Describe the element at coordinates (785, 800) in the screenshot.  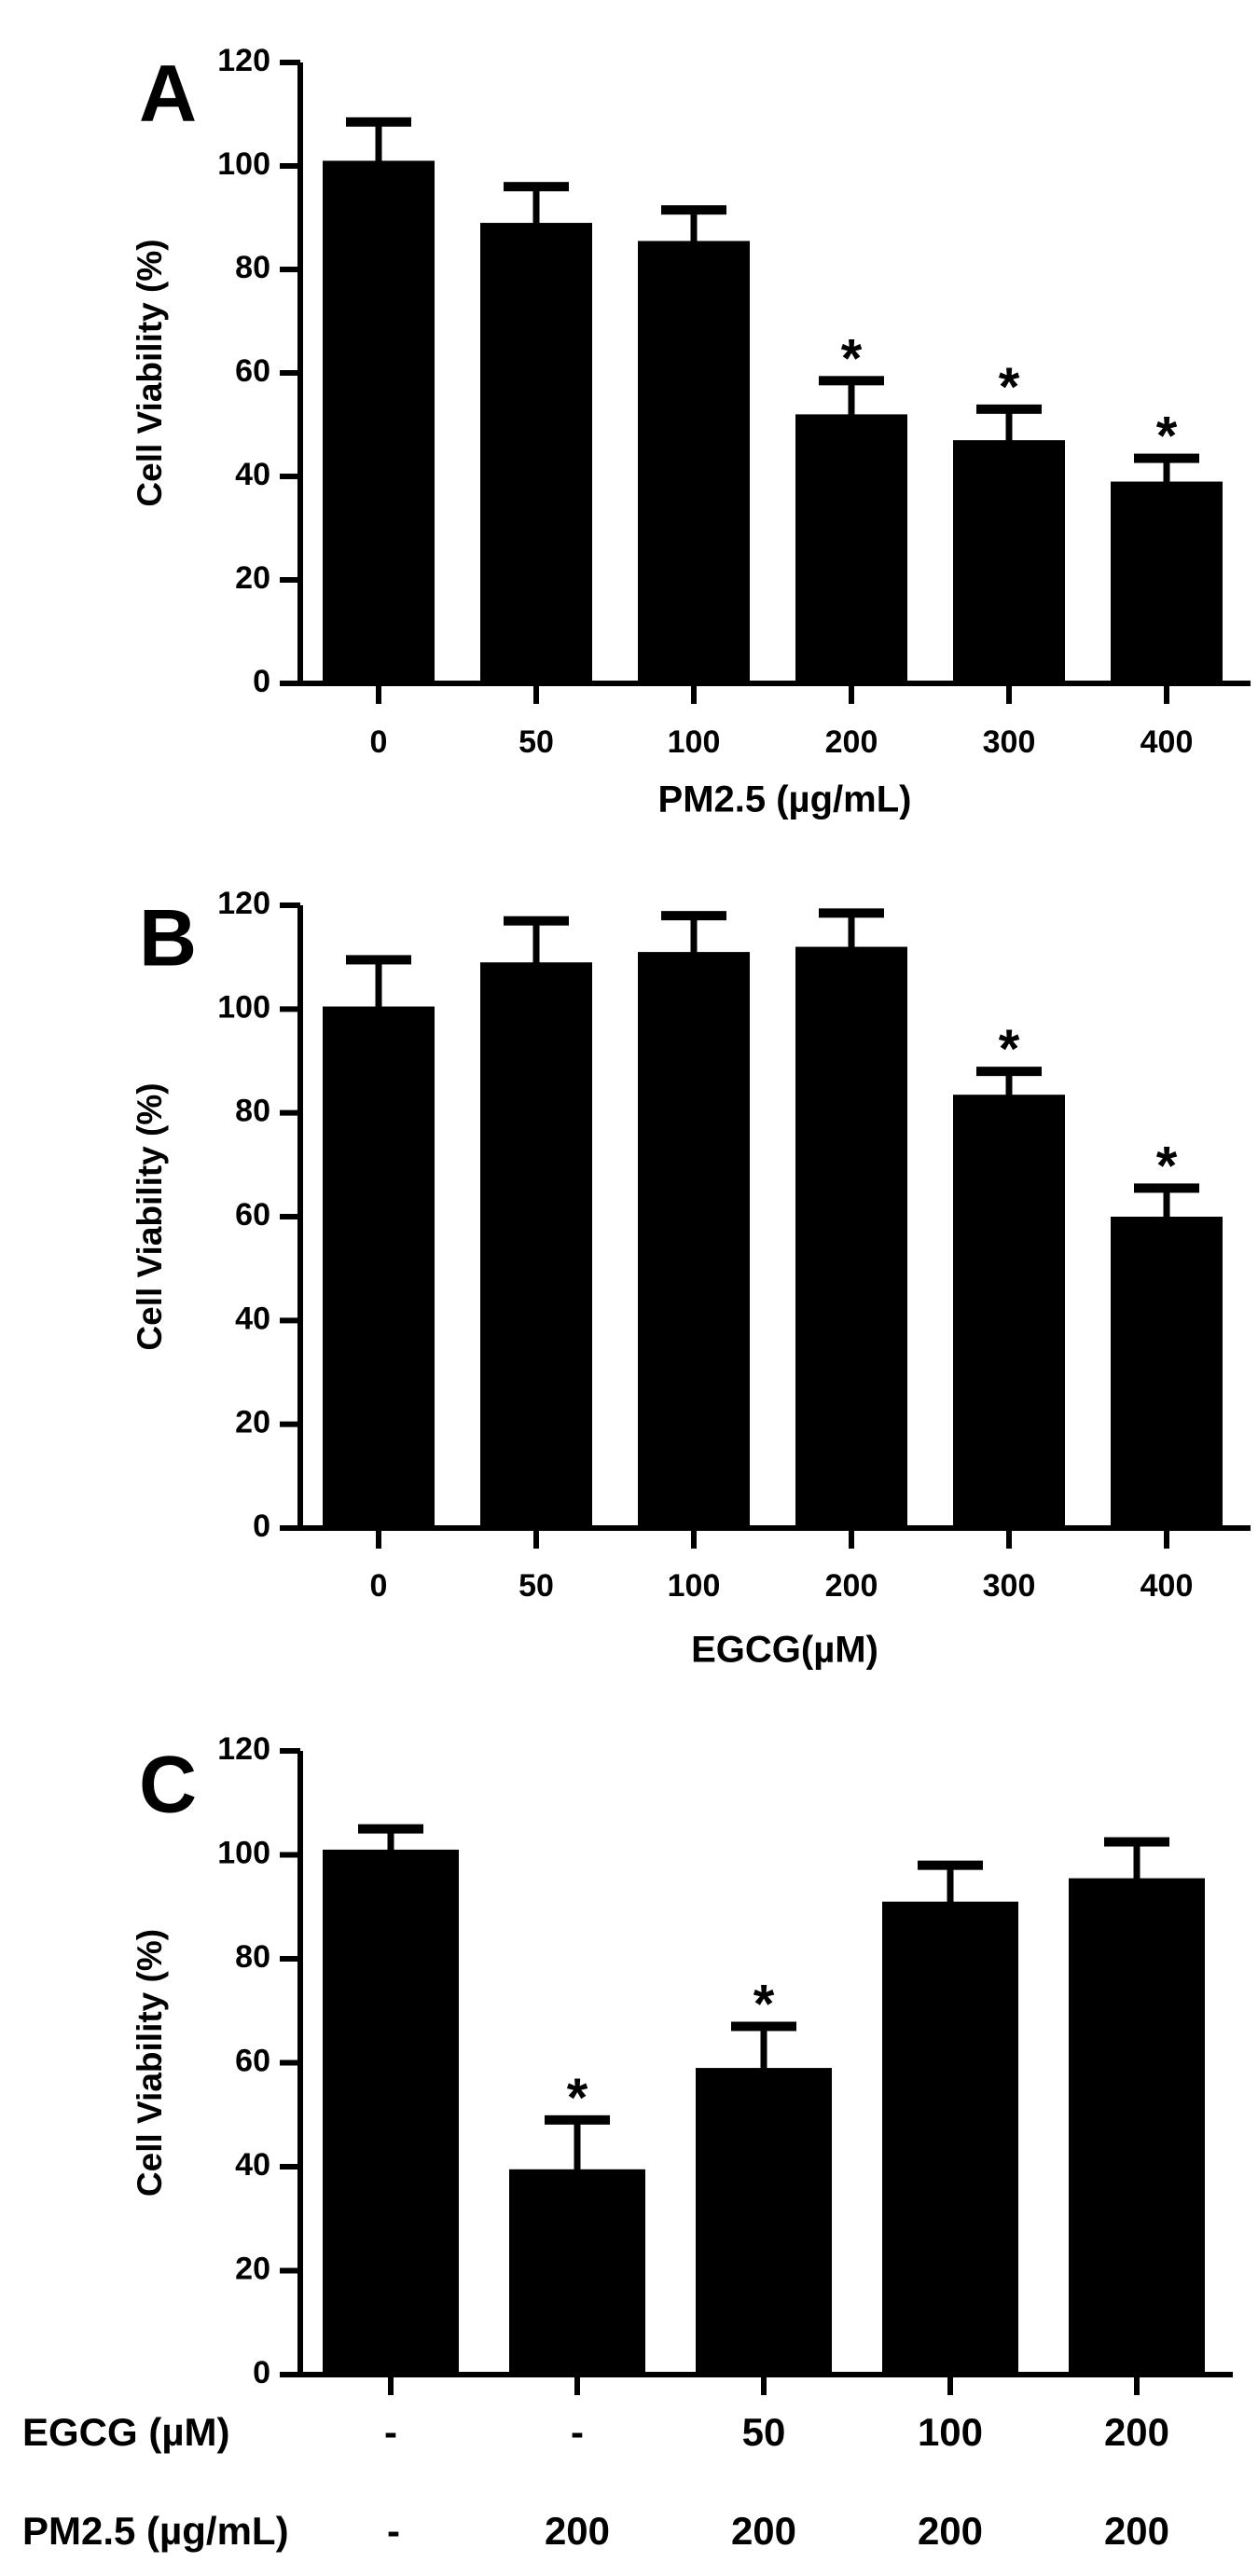
I see `x-axis-label: PM2.5 (µg/mL)` at that location.